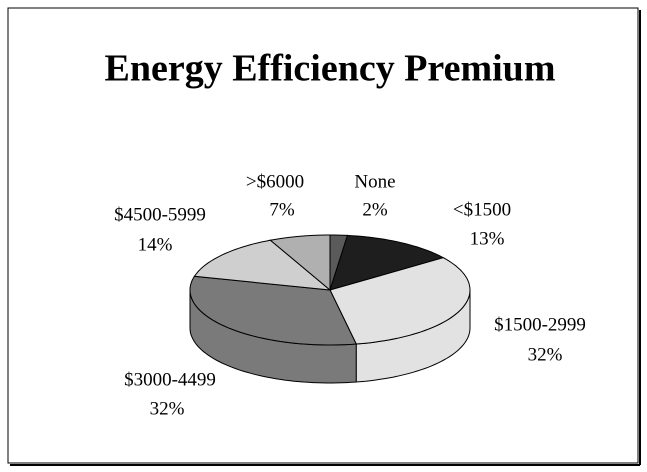 This screenshot has width=647, height=472. What do you see at coordinates (374, 181) in the screenshot?
I see `slice-label: None` at bounding box center [374, 181].